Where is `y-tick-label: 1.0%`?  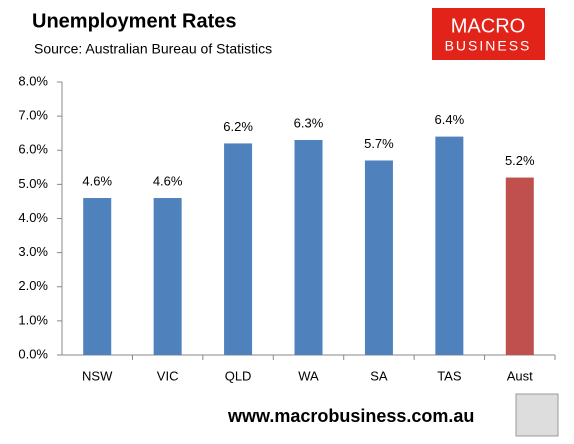
y-tick-label: 1.0% is located at coordinates (33, 319).